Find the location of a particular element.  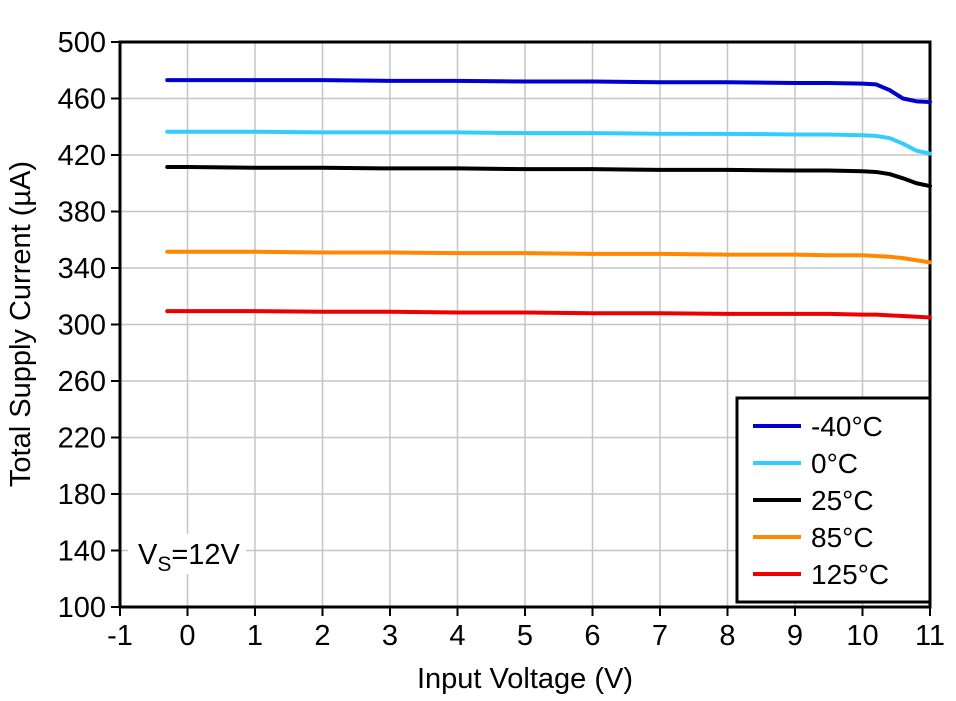

x-tick-label: -1 is located at coordinates (120, 636).